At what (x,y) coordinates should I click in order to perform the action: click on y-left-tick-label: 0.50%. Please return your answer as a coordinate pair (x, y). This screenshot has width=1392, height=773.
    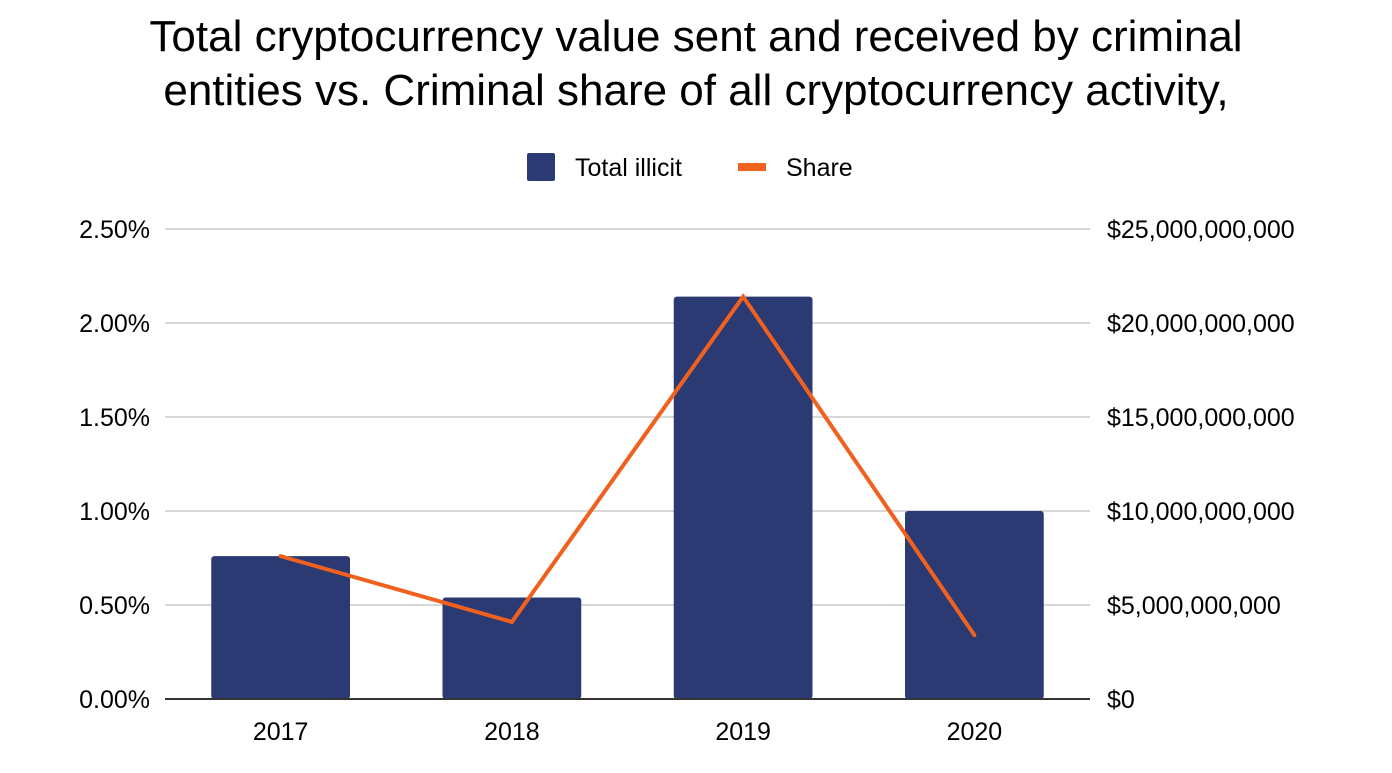
    Looking at the image, I should click on (114, 606).